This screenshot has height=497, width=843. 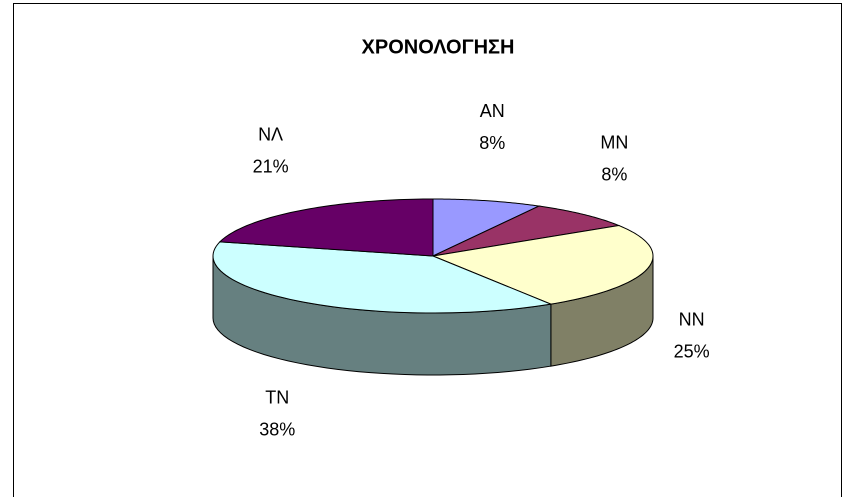 I want to click on slice-value-label: 21%, so click(x=271, y=166).